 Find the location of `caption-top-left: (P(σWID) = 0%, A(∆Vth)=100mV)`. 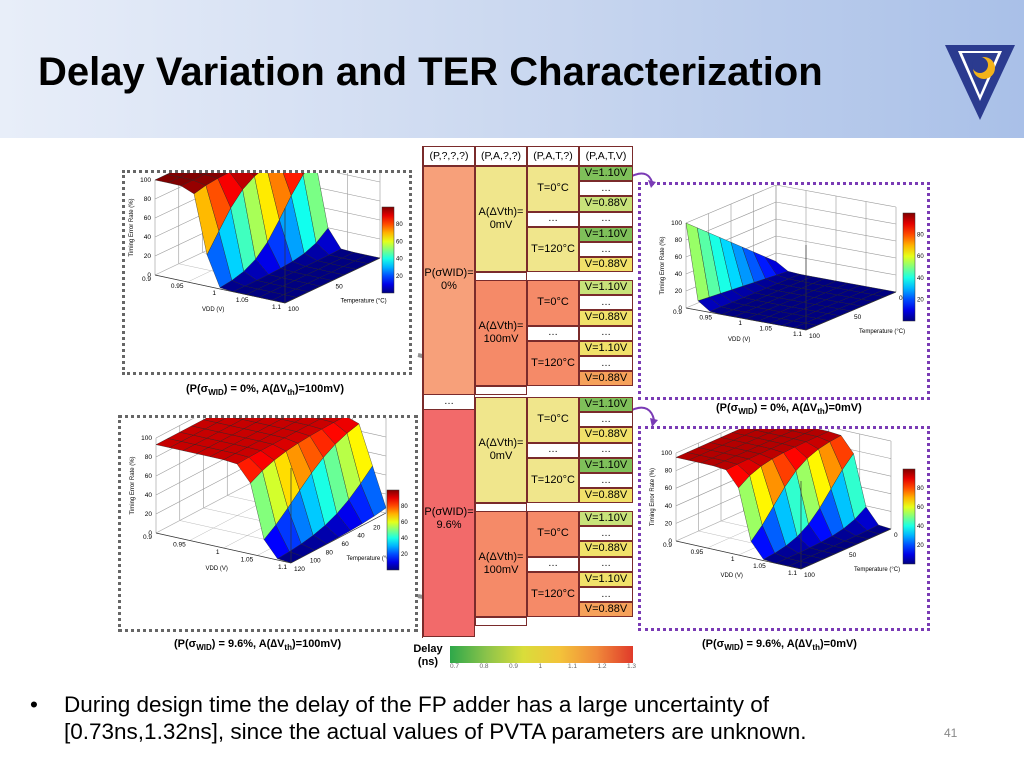

caption-top-left: (P(σWID) = 0%, A(∆Vth)=100mV) is located at coordinates (265, 390).